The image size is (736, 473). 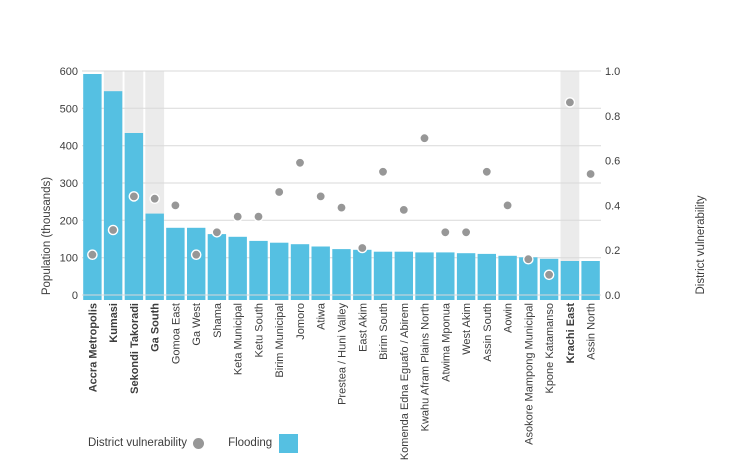 I want to click on x-category-label-aowin: Aowin, so click(x=509, y=318).